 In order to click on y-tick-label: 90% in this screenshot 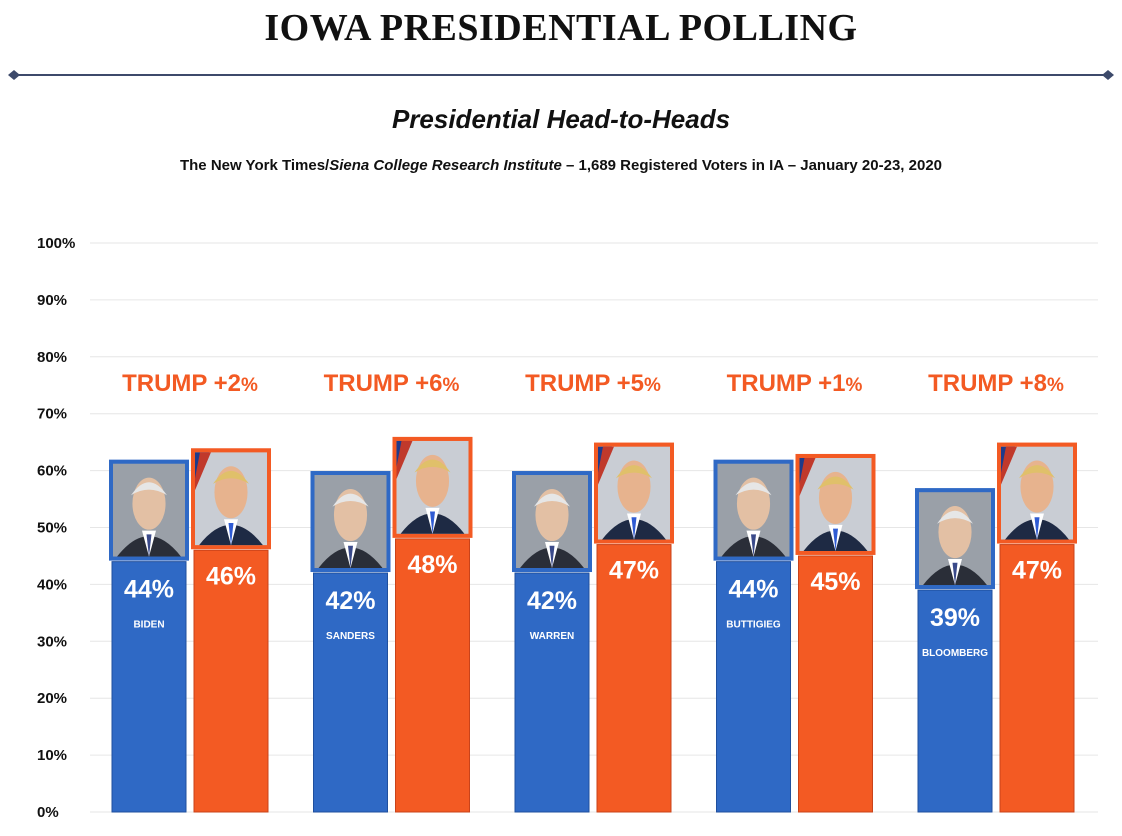, I will do `click(52, 300)`.